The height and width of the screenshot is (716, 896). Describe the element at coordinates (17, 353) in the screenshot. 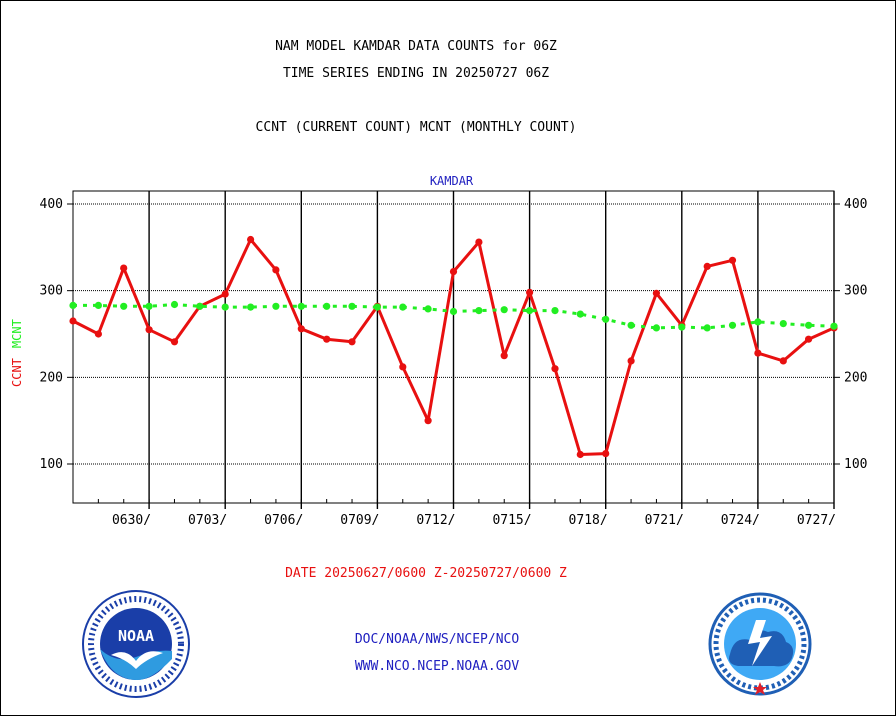

I see `y-axis-label: CCNT MCNT` at that location.